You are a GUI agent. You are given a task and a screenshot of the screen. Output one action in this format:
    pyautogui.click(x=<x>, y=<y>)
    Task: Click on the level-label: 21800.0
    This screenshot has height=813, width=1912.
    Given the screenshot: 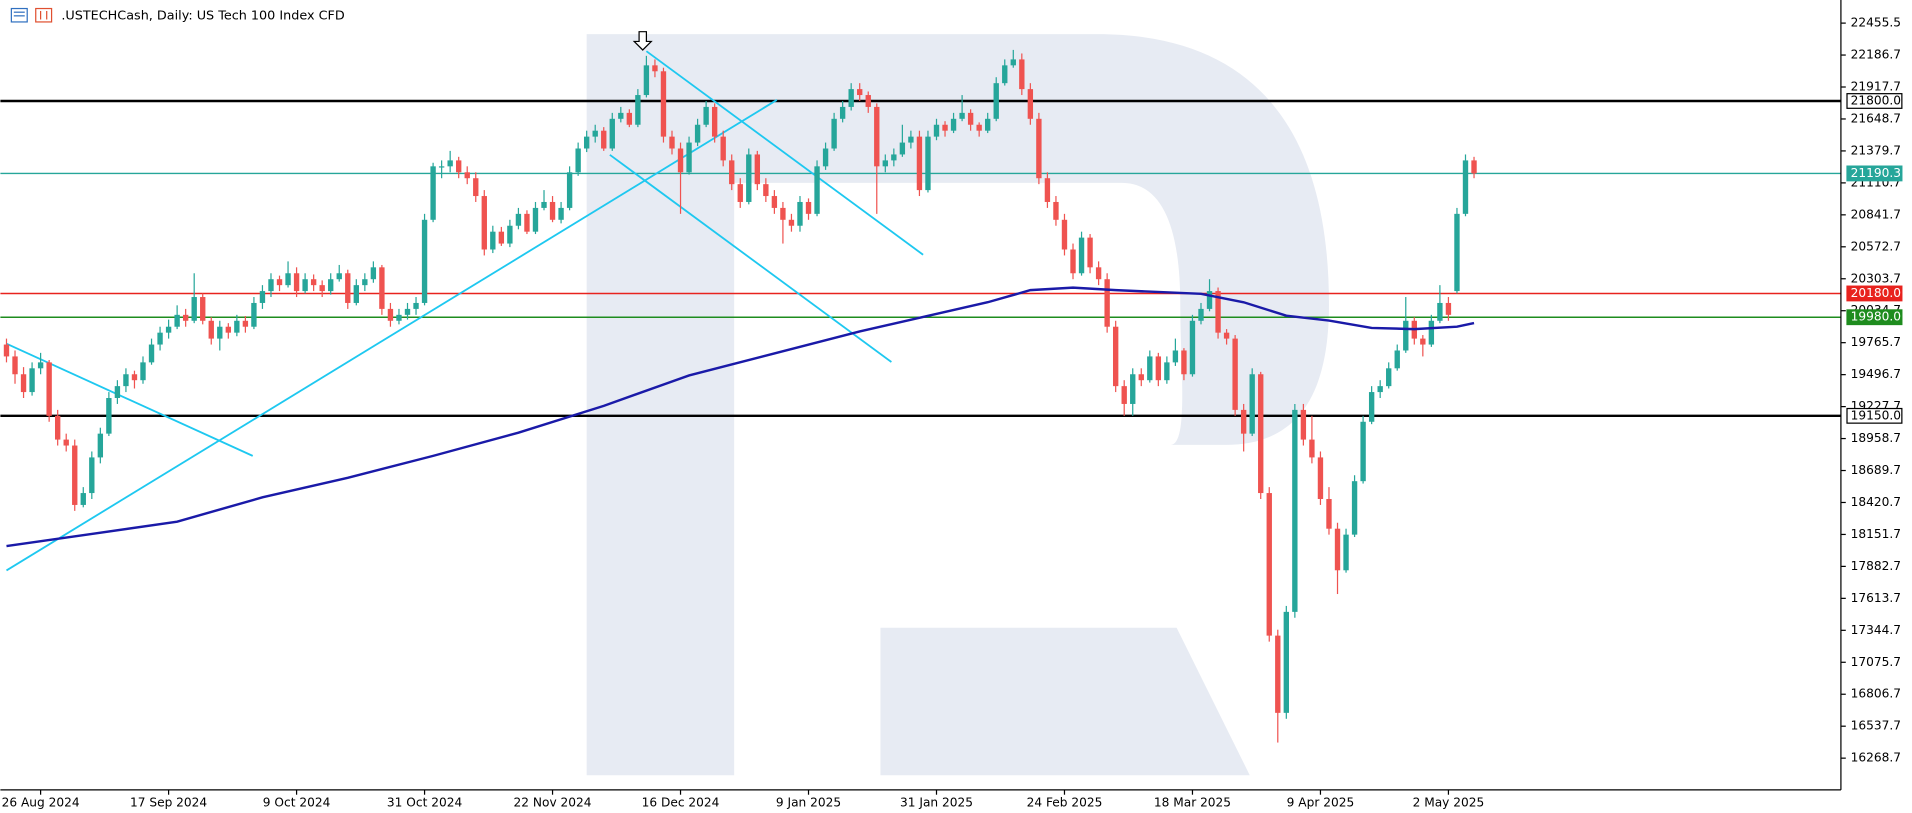 What is the action you would take?
    pyautogui.click(x=1876, y=100)
    